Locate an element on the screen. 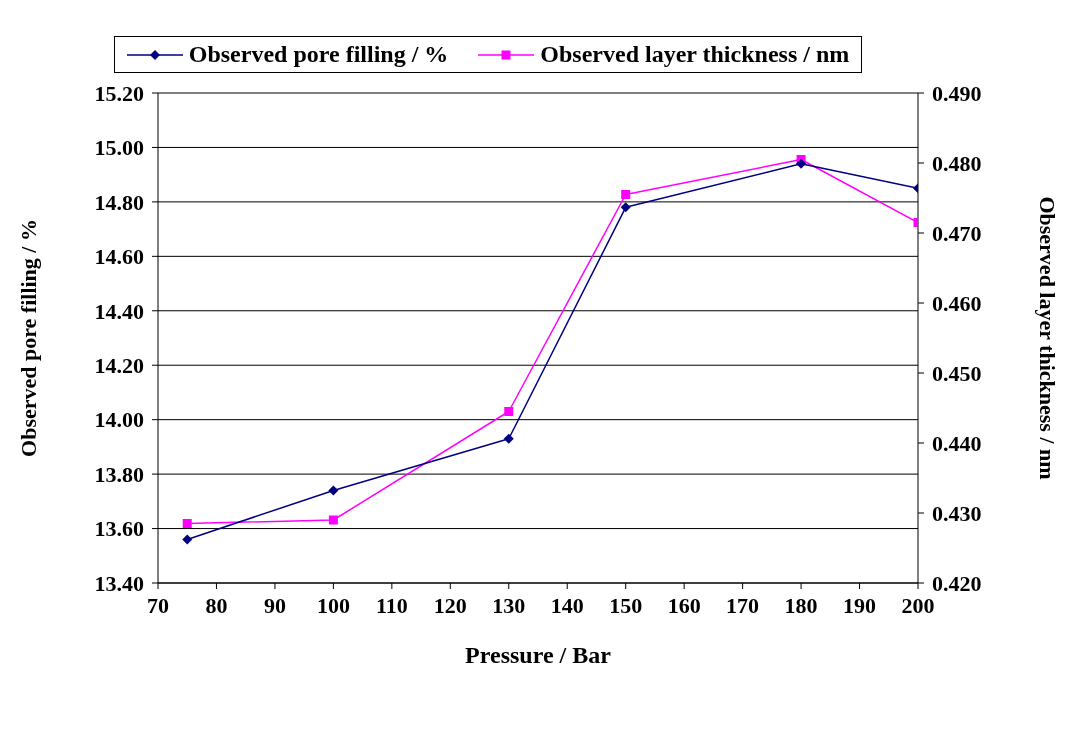 Image resolution: width=1083 pixels, height=742 pixels. x-tick-label: 200 is located at coordinates (918, 605).